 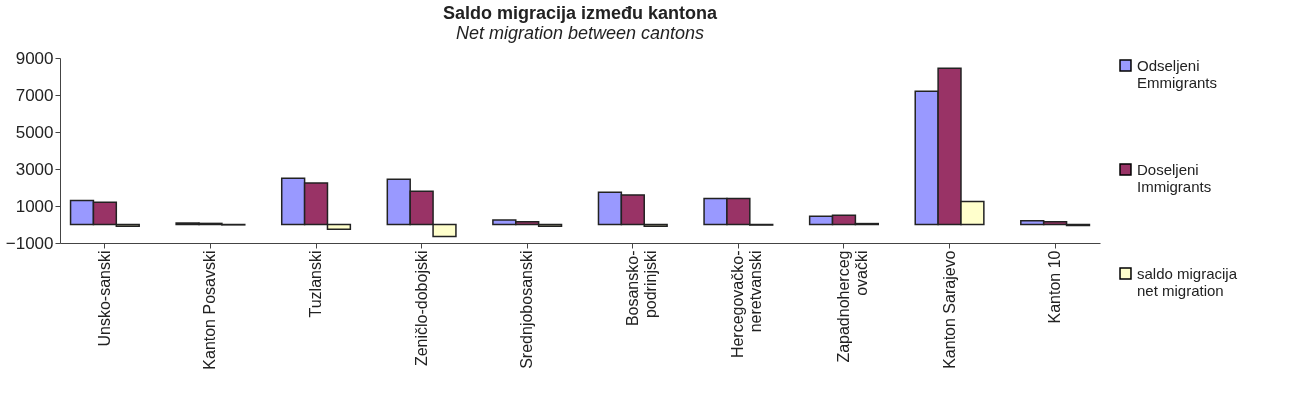 I want to click on x-tick-label: Kanton 10, so click(x=1055, y=287).